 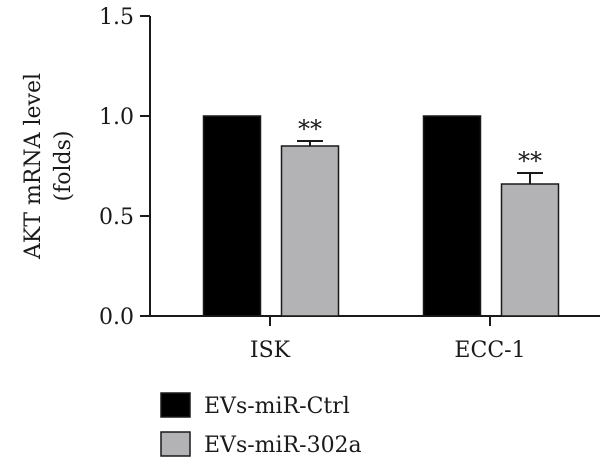 I want to click on y-axis-label: AKT mRNA level (folds), so click(x=48, y=166).